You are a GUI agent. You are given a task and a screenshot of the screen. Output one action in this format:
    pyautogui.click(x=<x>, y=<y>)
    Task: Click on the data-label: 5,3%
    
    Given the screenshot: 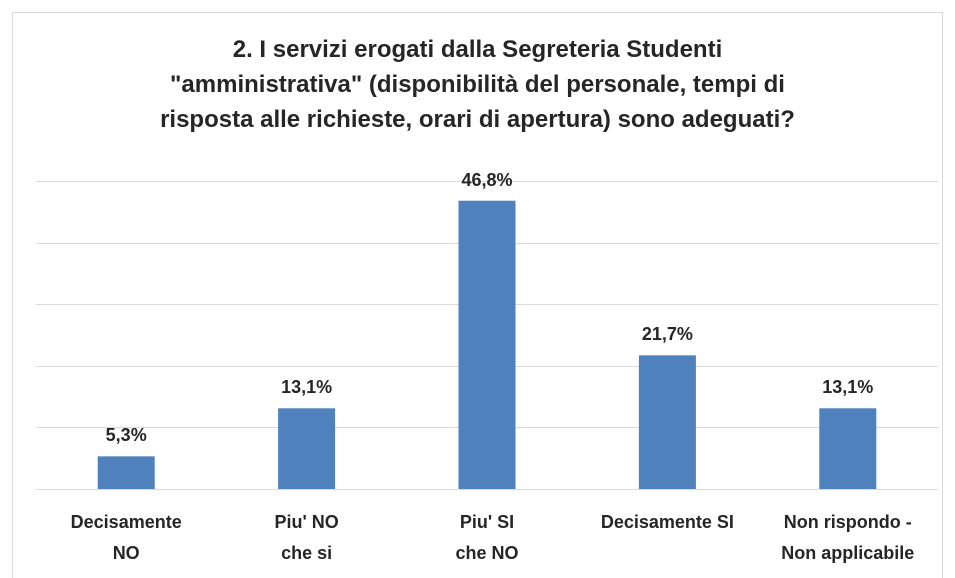 What is the action you would take?
    pyautogui.click(x=126, y=435)
    